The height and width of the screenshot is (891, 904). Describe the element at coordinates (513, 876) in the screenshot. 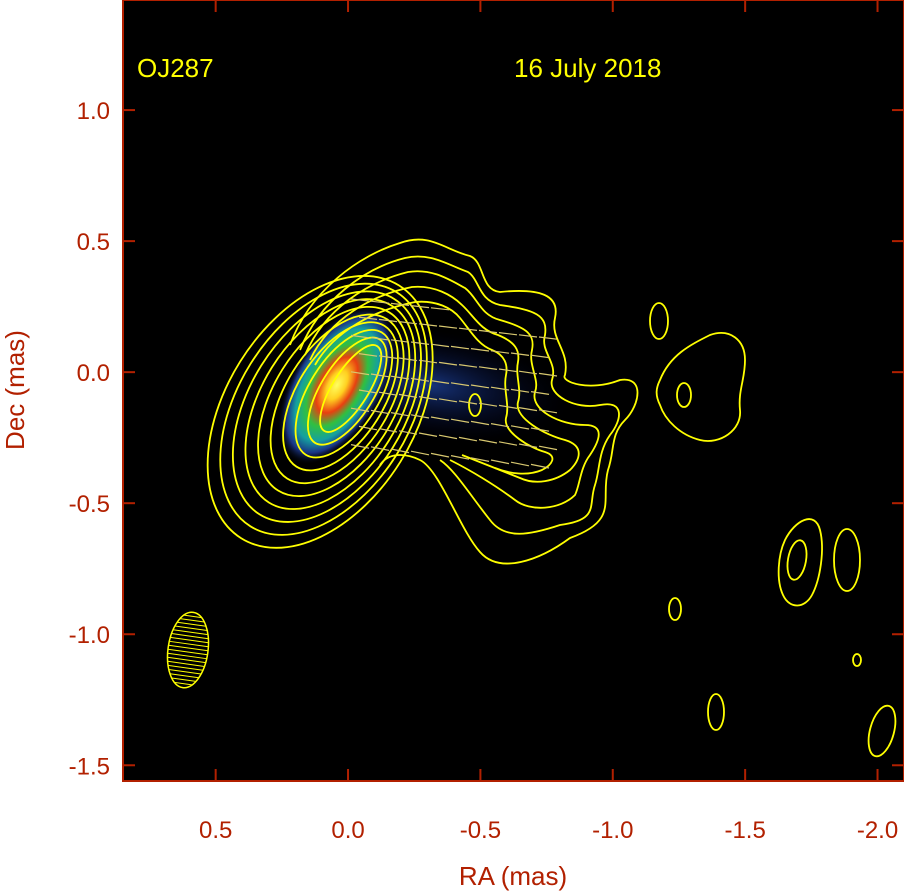

I see `x-axis-title: RA (mas)` at that location.